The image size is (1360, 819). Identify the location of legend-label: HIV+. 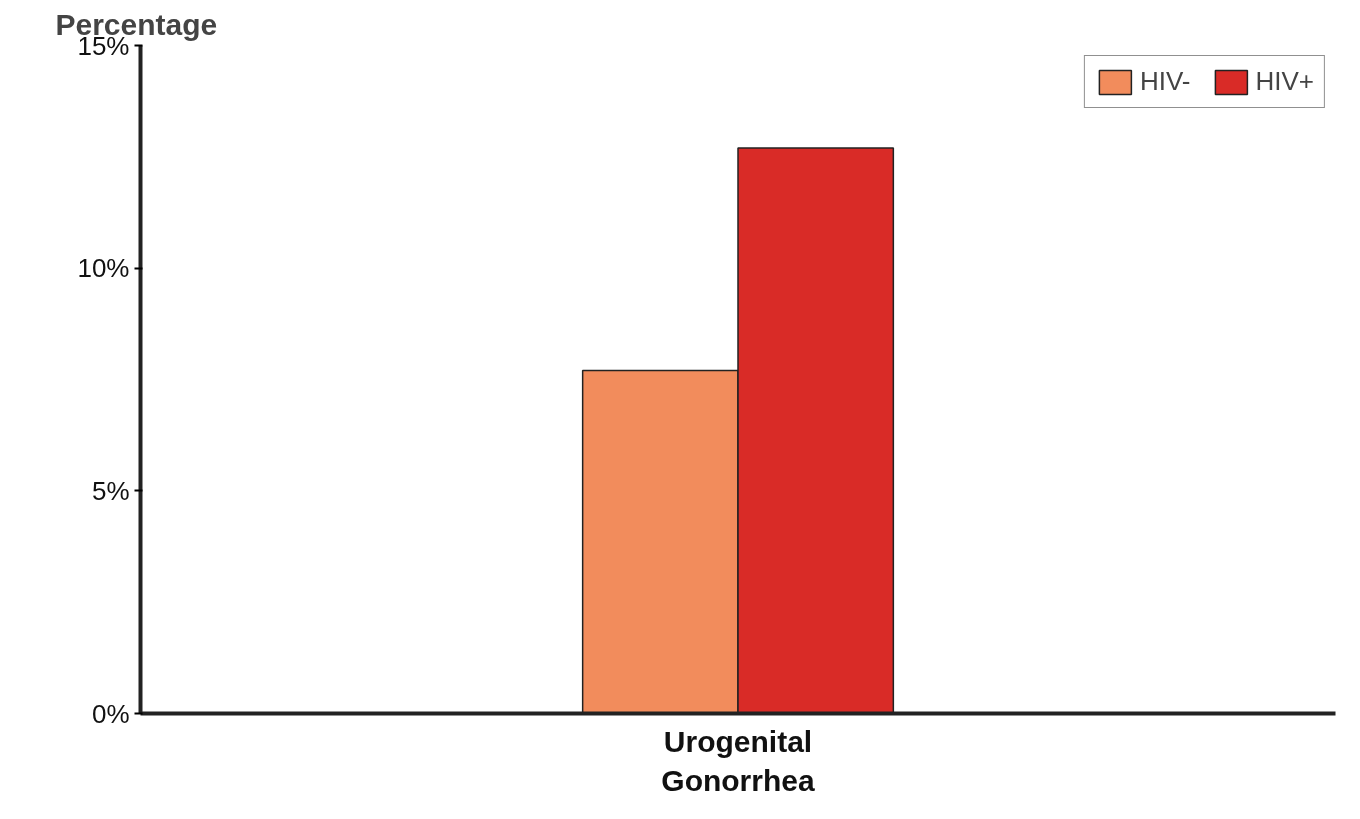
(1284, 81).